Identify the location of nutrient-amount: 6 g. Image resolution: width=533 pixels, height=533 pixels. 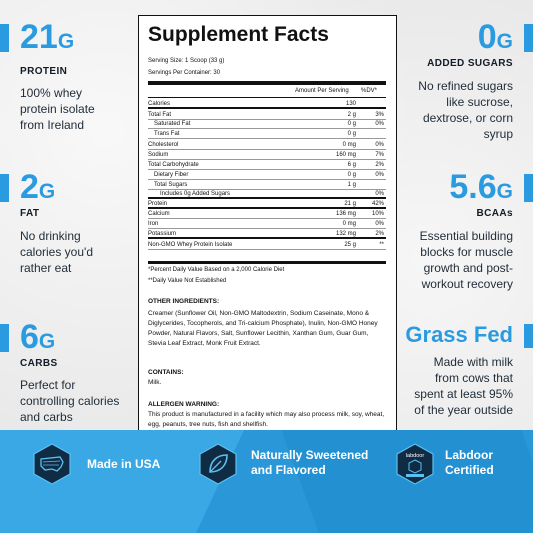
(351, 165).